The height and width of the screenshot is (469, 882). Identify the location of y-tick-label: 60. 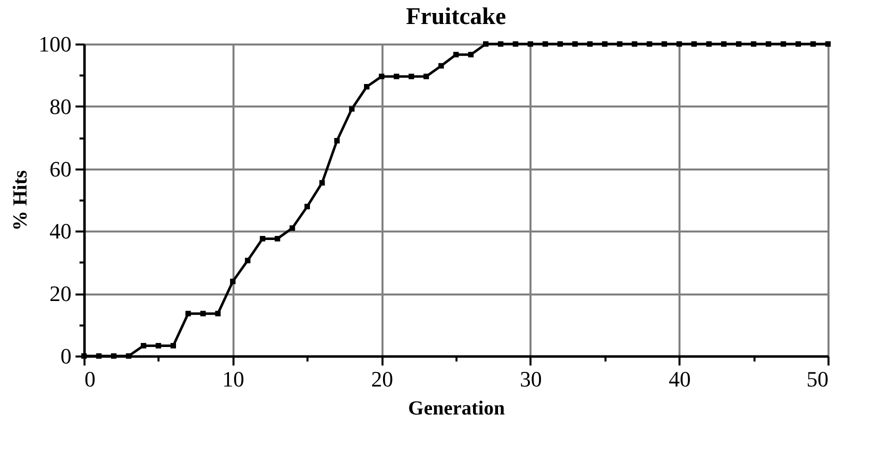
(61, 169).